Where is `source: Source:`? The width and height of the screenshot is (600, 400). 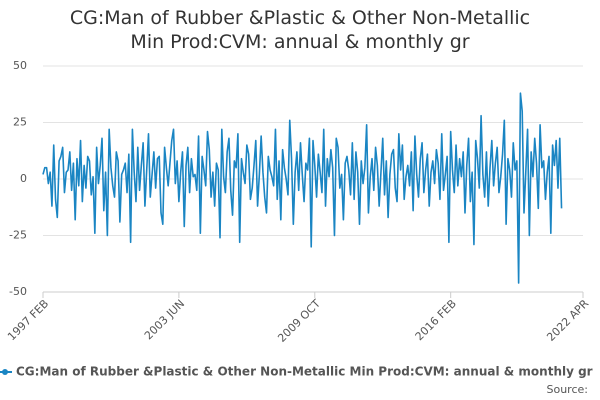 source: Source: is located at coordinates (568, 389).